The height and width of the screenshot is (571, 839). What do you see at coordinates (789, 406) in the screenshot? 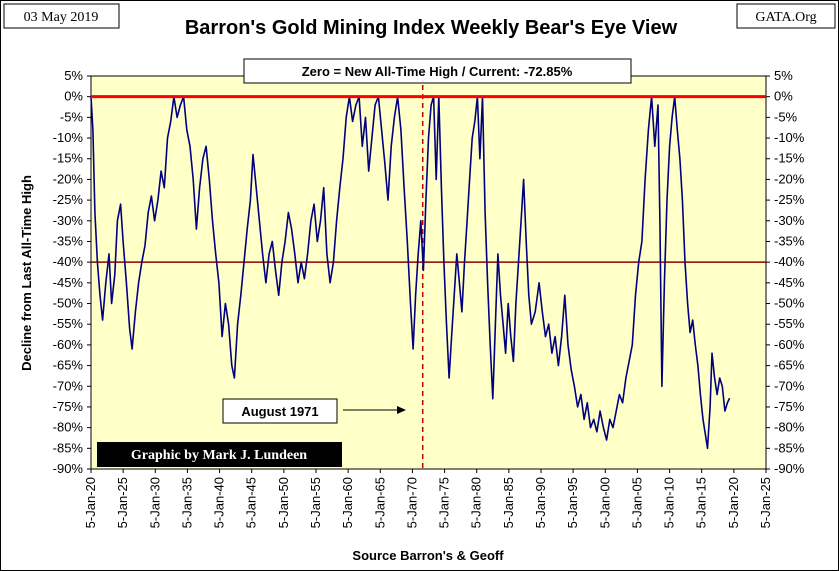
I see `y-tick-label-right: -75%` at bounding box center [789, 406].